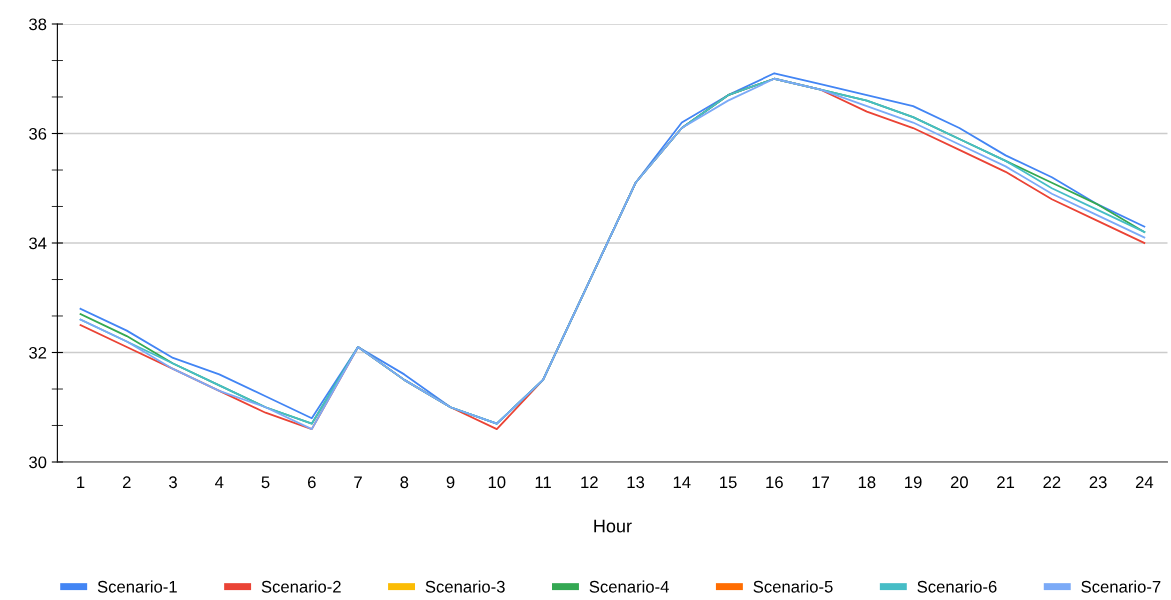  Describe the element at coordinates (613, 526) in the screenshot. I see `x-axis-title: Hour` at that location.